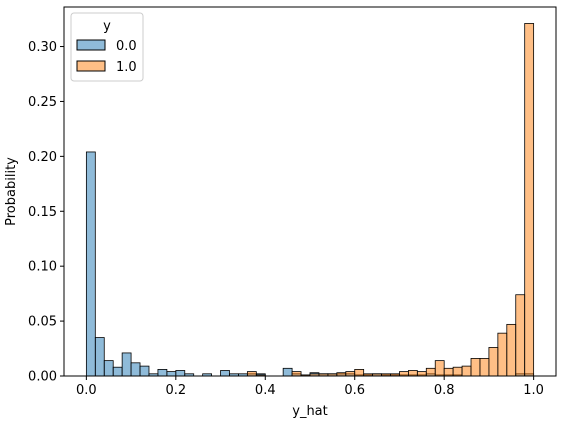  I want to click on y-tick-label-6: 0.30, so click(42, 47).